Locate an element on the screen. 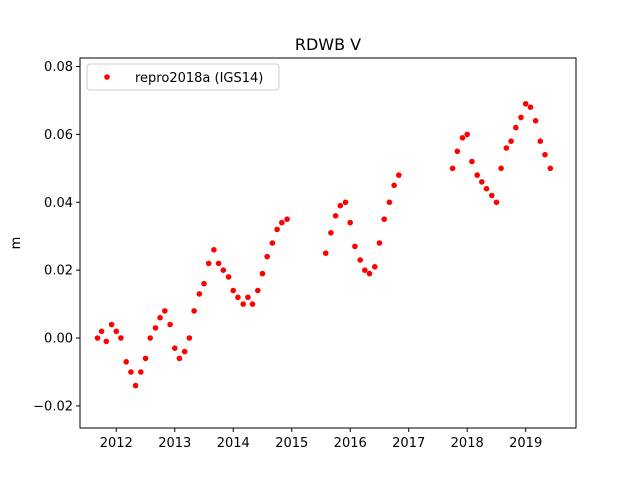 This screenshot has width=640, height=480. x-tick-label: 2019 is located at coordinates (525, 443).